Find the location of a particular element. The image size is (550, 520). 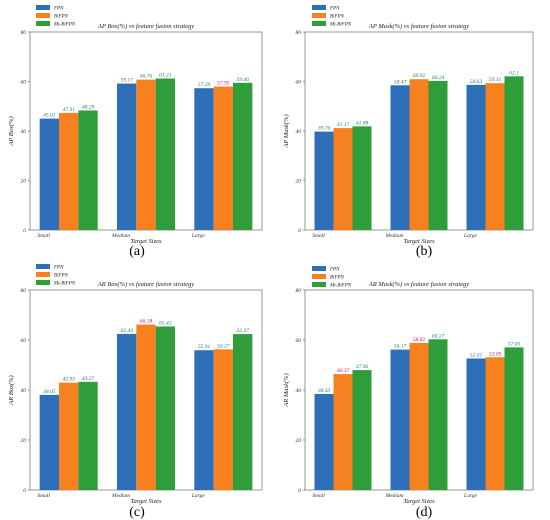

bar-value-label: 41.17 is located at coordinates (343, 124).